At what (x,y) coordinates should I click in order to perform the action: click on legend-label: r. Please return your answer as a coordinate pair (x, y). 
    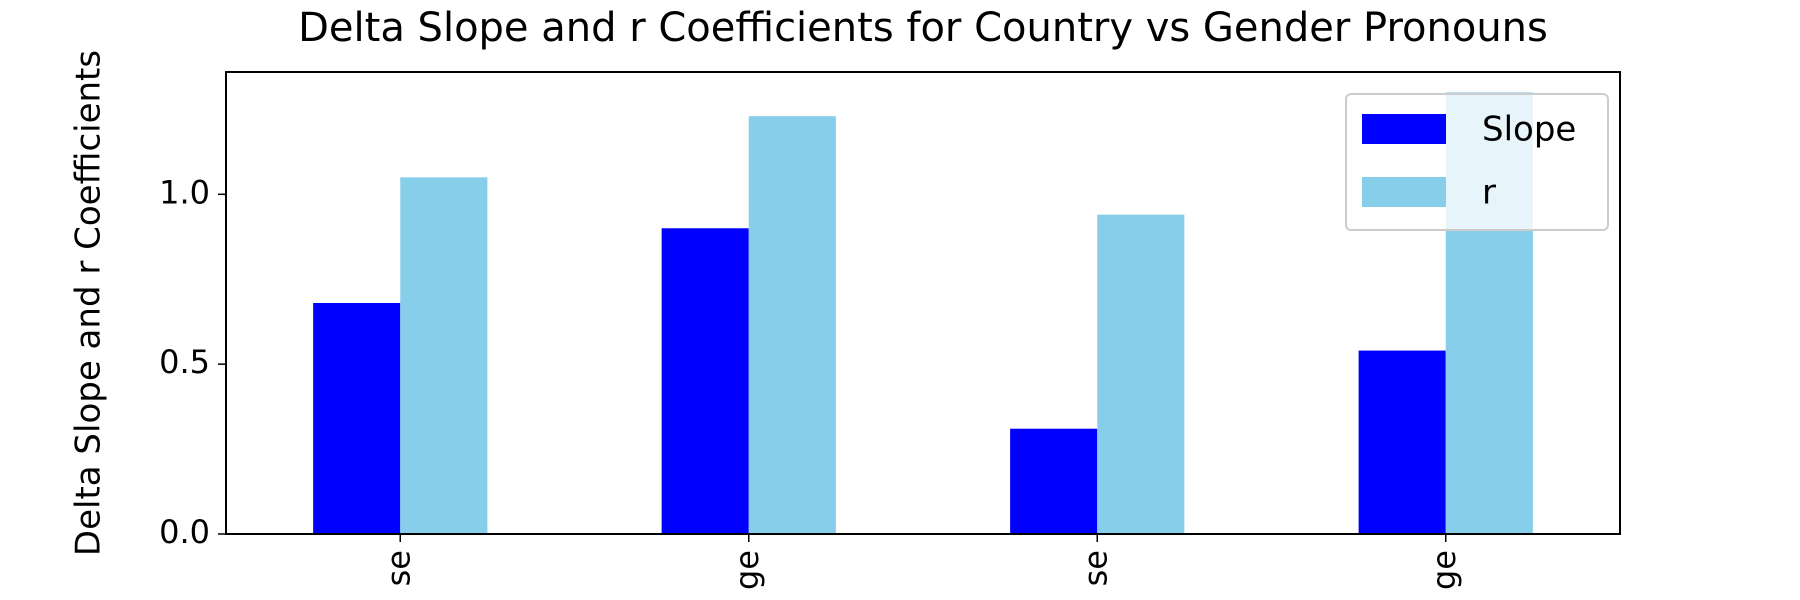
    Looking at the image, I should click on (1489, 193).